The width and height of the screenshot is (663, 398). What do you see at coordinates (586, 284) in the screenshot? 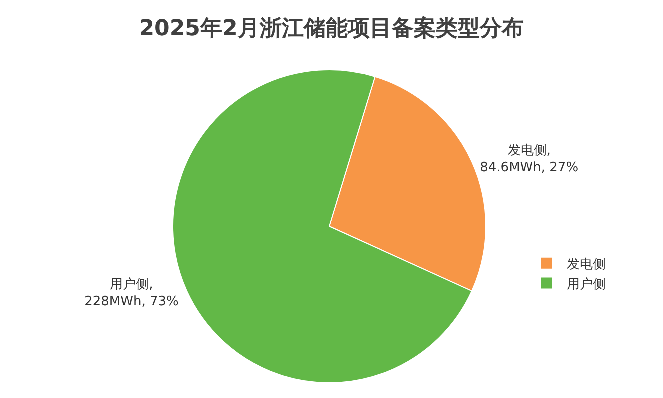
I see `legend-label: 用户侧` at bounding box center [586, 284].